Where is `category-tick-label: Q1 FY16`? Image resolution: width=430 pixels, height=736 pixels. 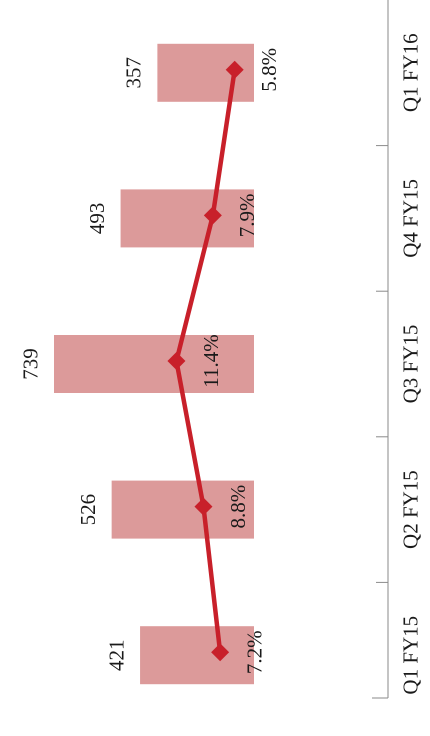 category-tick-label: Q1 FY16 is located at coordinates (410, 72).